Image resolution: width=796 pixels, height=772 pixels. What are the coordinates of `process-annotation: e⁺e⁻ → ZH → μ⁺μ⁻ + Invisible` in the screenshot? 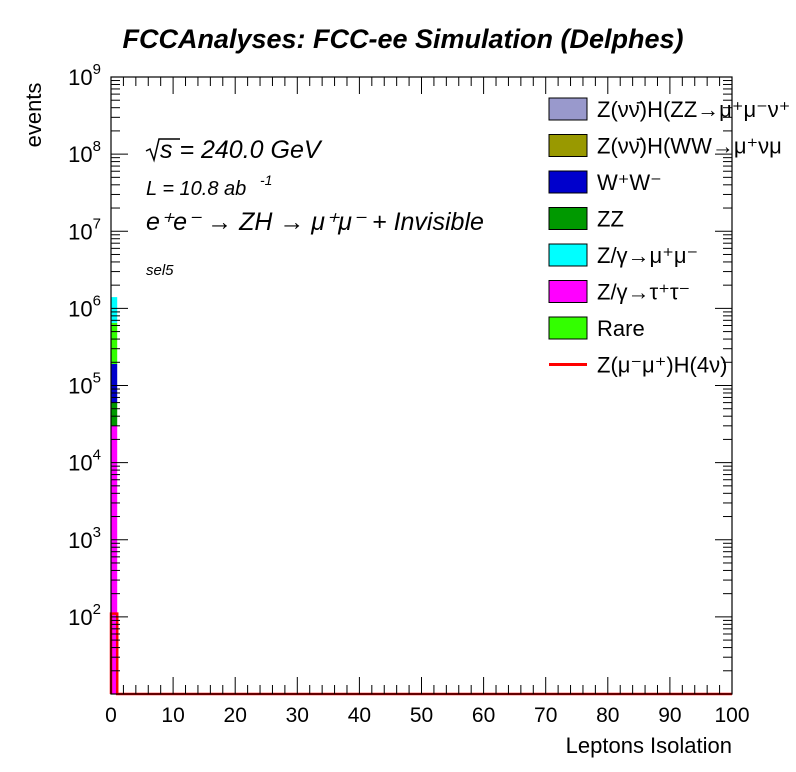 It's located at (315, 222).